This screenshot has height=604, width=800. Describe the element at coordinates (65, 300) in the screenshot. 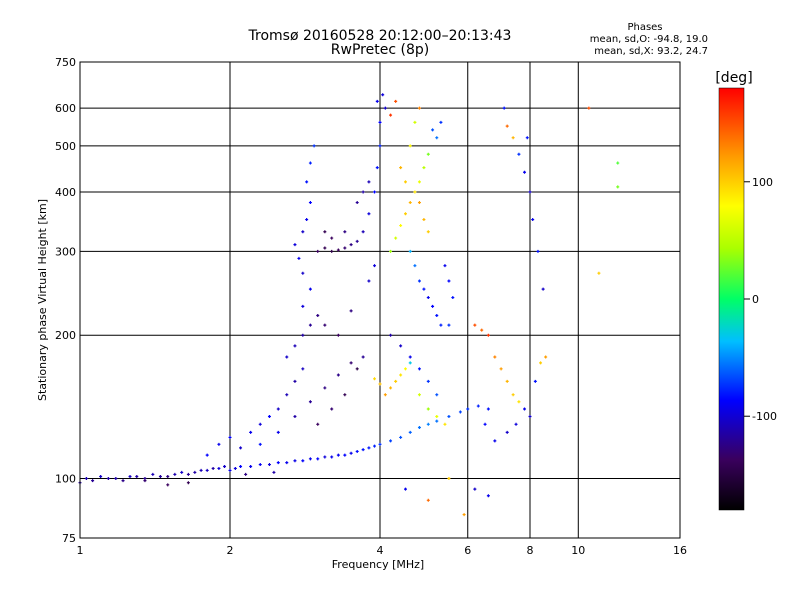

I see `y-axis-ticks: 75 100 200 300 400 500 600 750` at that location.